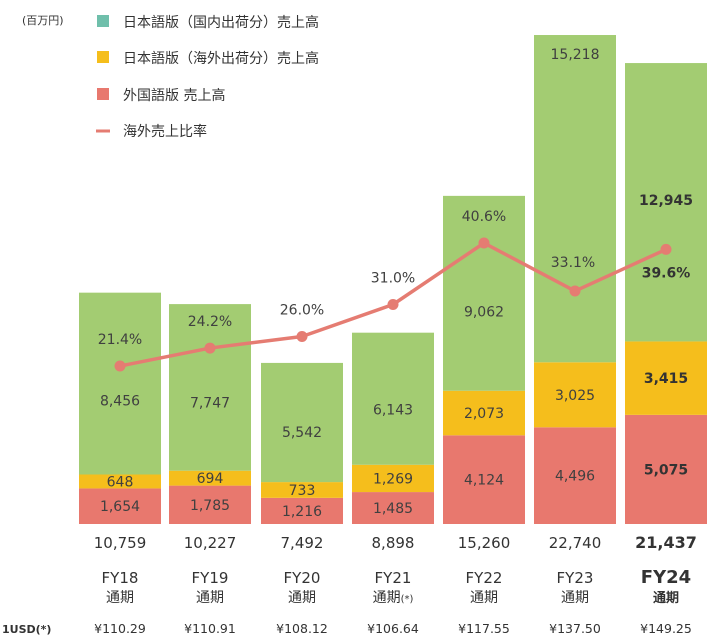 The image size is (710, 640). Describe the element at coordinates (302, 337) in the screenshot. I see `ratio-point-FY20` at that location.